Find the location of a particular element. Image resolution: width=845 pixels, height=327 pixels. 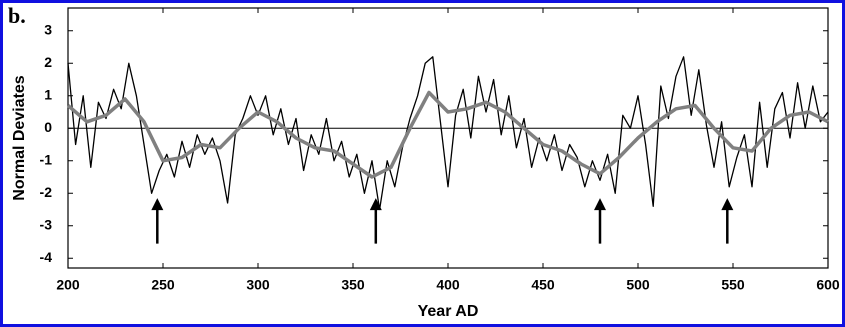

y-axis-title: Normal Deviates is located at coordinates (19, 137).